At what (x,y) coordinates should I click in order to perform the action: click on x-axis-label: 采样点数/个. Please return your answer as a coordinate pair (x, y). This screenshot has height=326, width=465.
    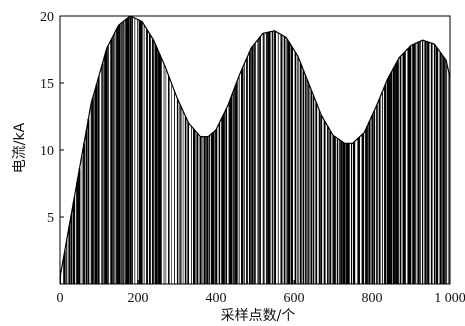
    Looking at the image, I should click on (258, 316).